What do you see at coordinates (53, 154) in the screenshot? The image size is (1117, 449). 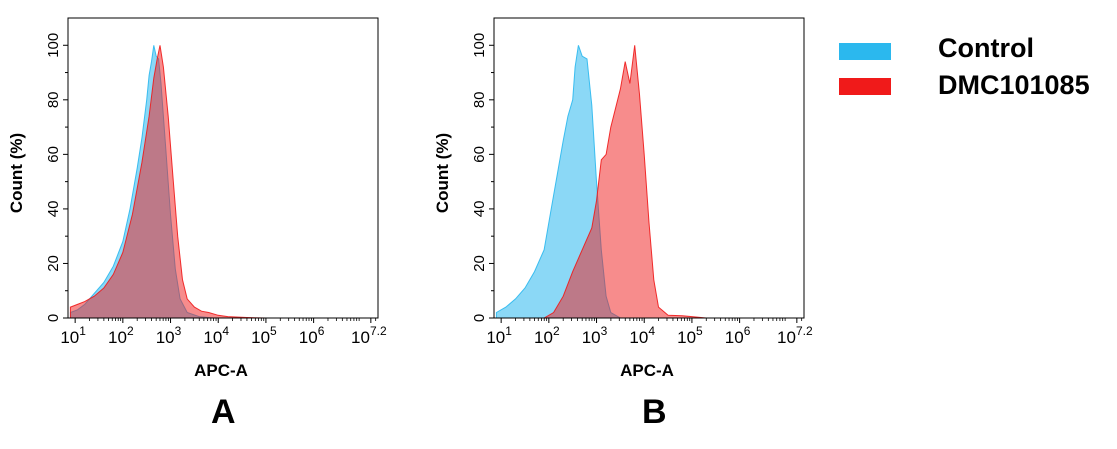 I see `y-tick-label-a-60: 60` at bounding box center [53, 154].